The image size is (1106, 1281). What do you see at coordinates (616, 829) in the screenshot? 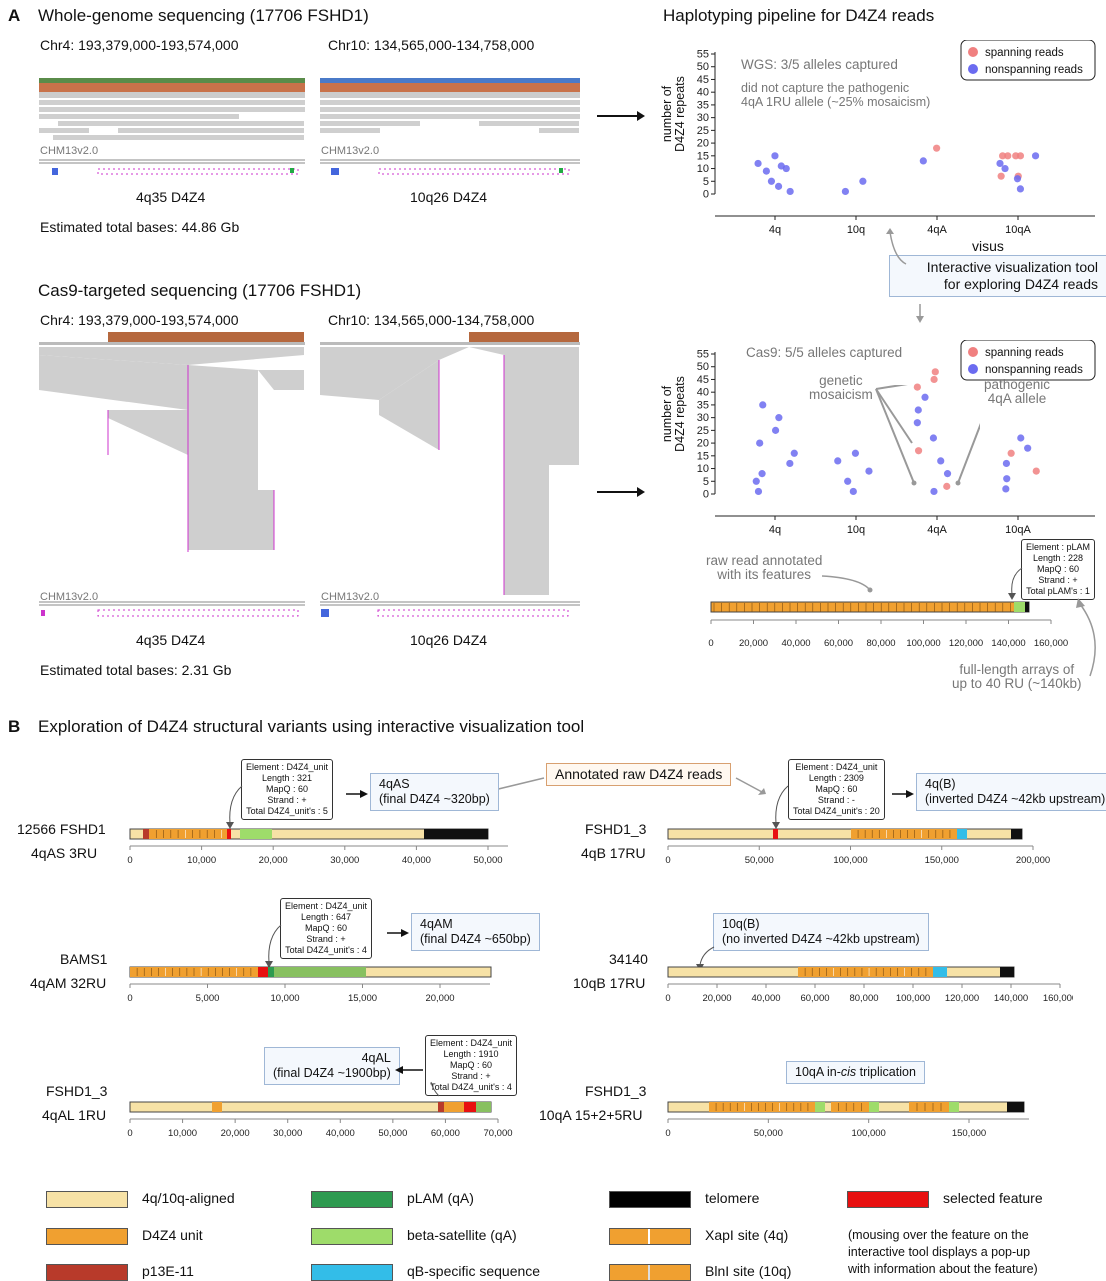
I see `read-name: FSHD1_3` at bounding box center [616, 829].